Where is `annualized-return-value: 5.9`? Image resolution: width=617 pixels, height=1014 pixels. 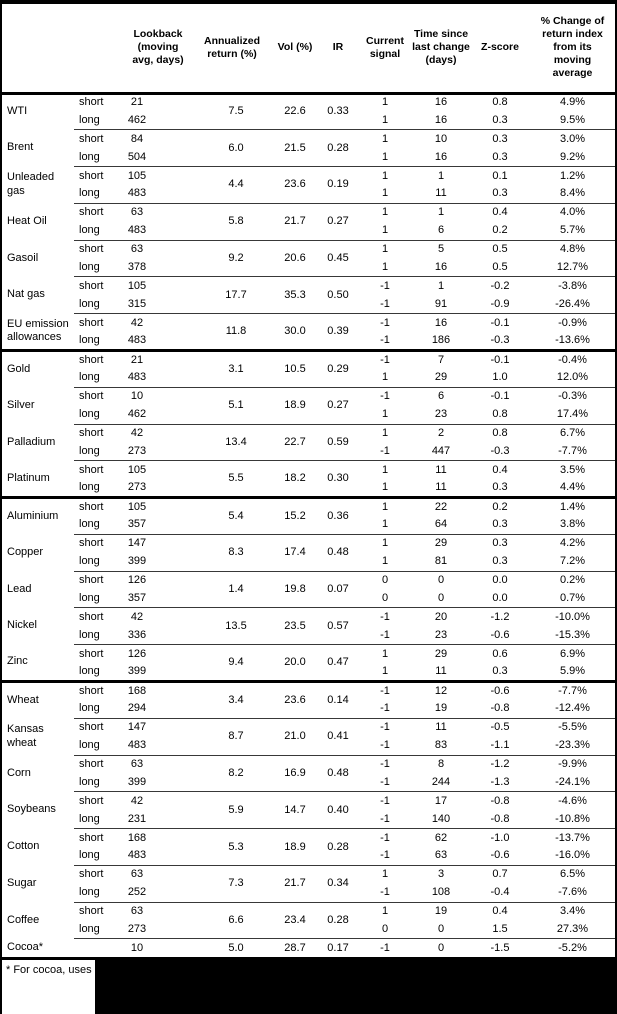
annualized-return-value: 5.9 is located at coordinates (232, 810).